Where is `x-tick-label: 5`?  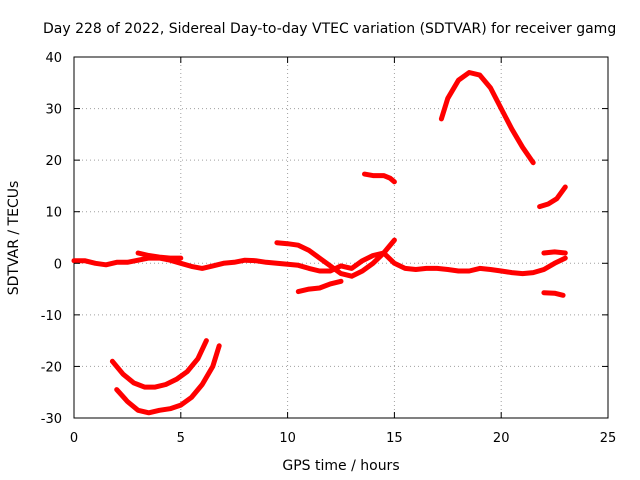 x-tick-label: 5 is located at coordinates (181, 438).